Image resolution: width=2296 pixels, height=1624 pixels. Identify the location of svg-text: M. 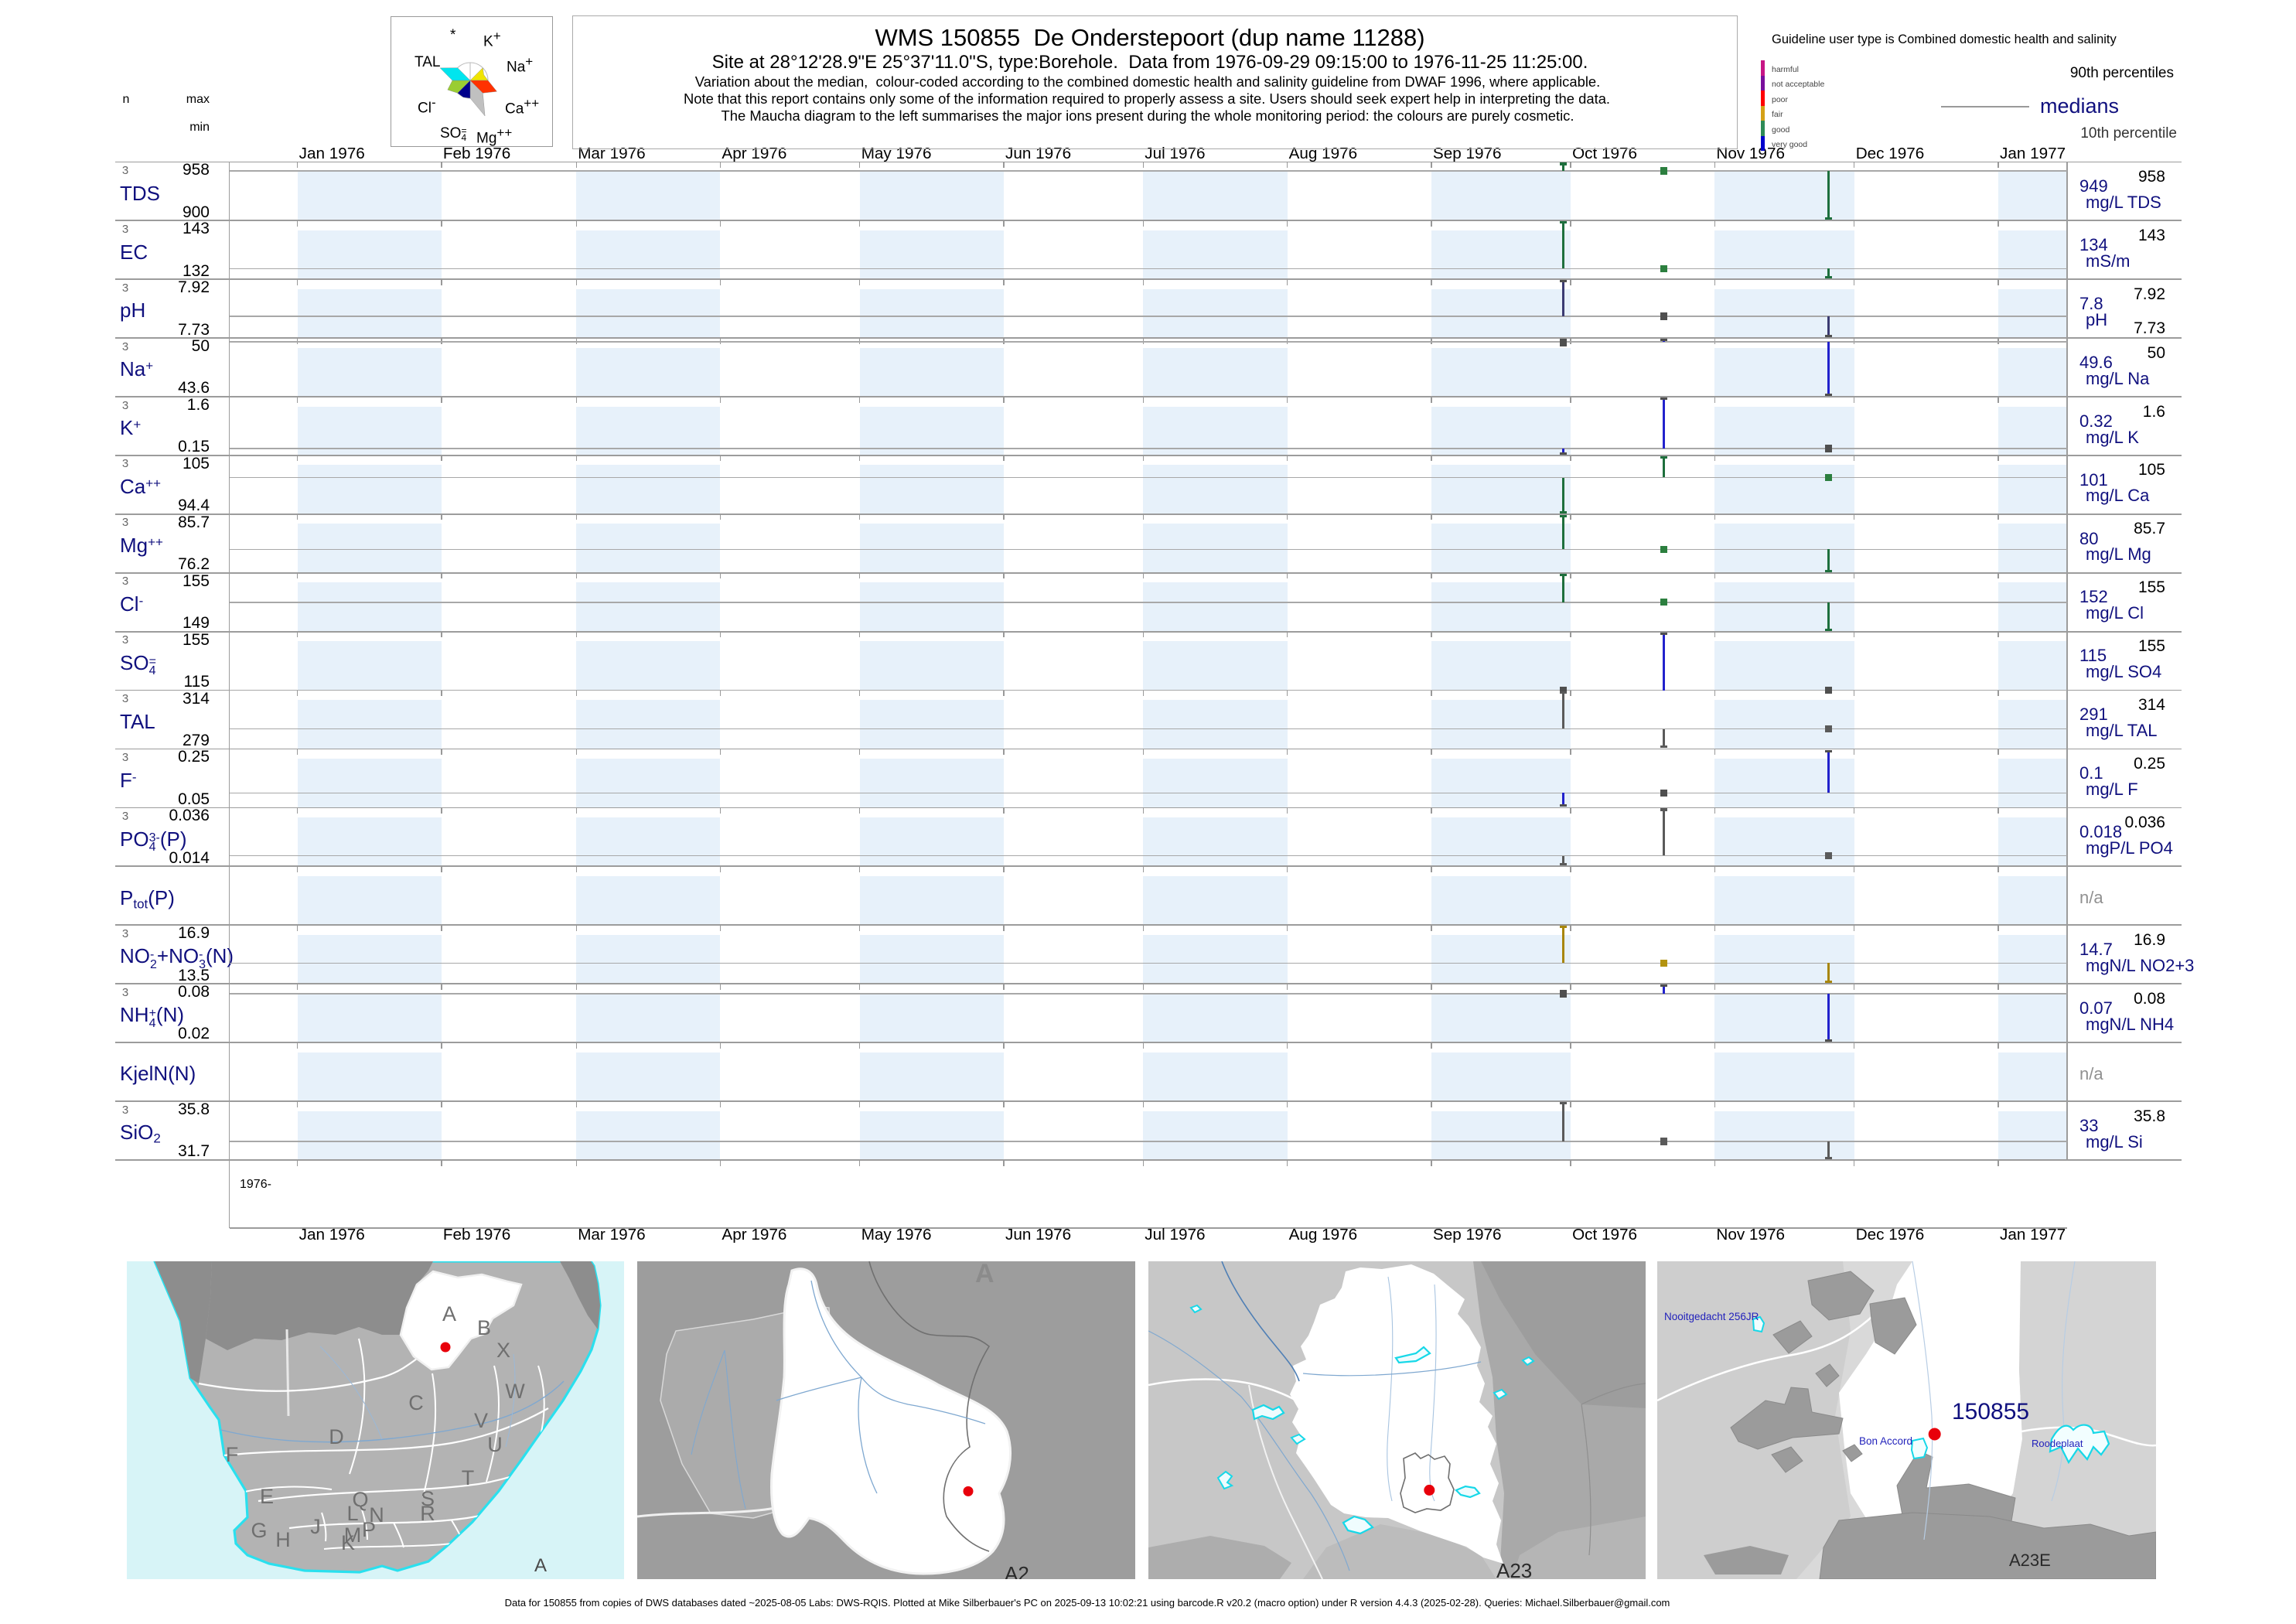
(353, 1535).